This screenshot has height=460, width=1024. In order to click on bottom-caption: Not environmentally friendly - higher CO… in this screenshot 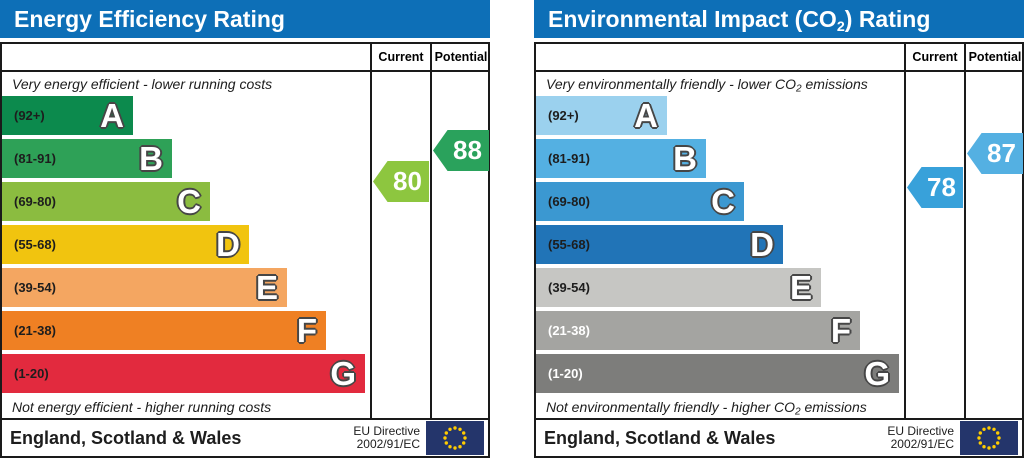, I will do `click(706, 408)`.